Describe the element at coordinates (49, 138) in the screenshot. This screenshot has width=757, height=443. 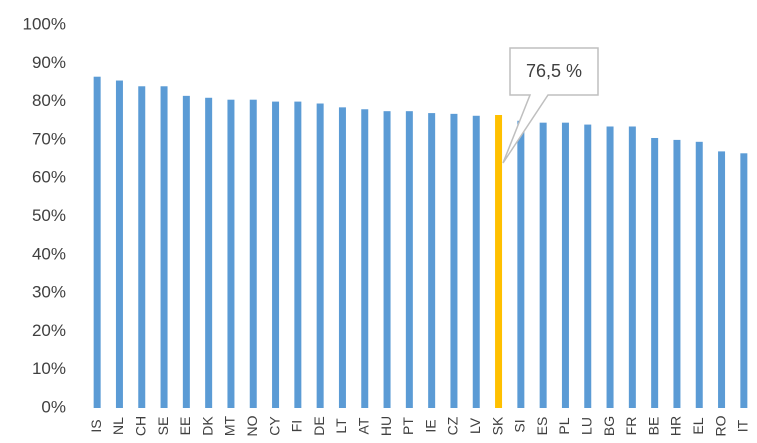
I see `y-tick-label: 70%` at that location.